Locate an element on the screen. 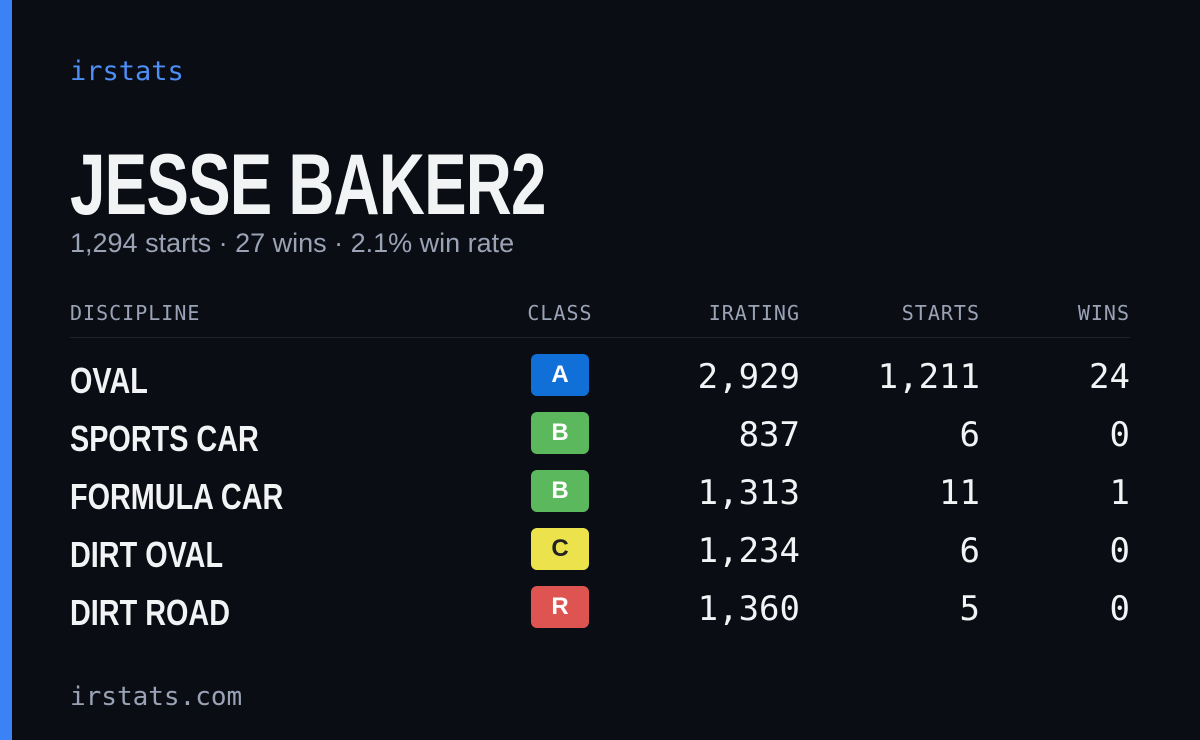  irating: 2,929 is located at coordinates (748, 377).